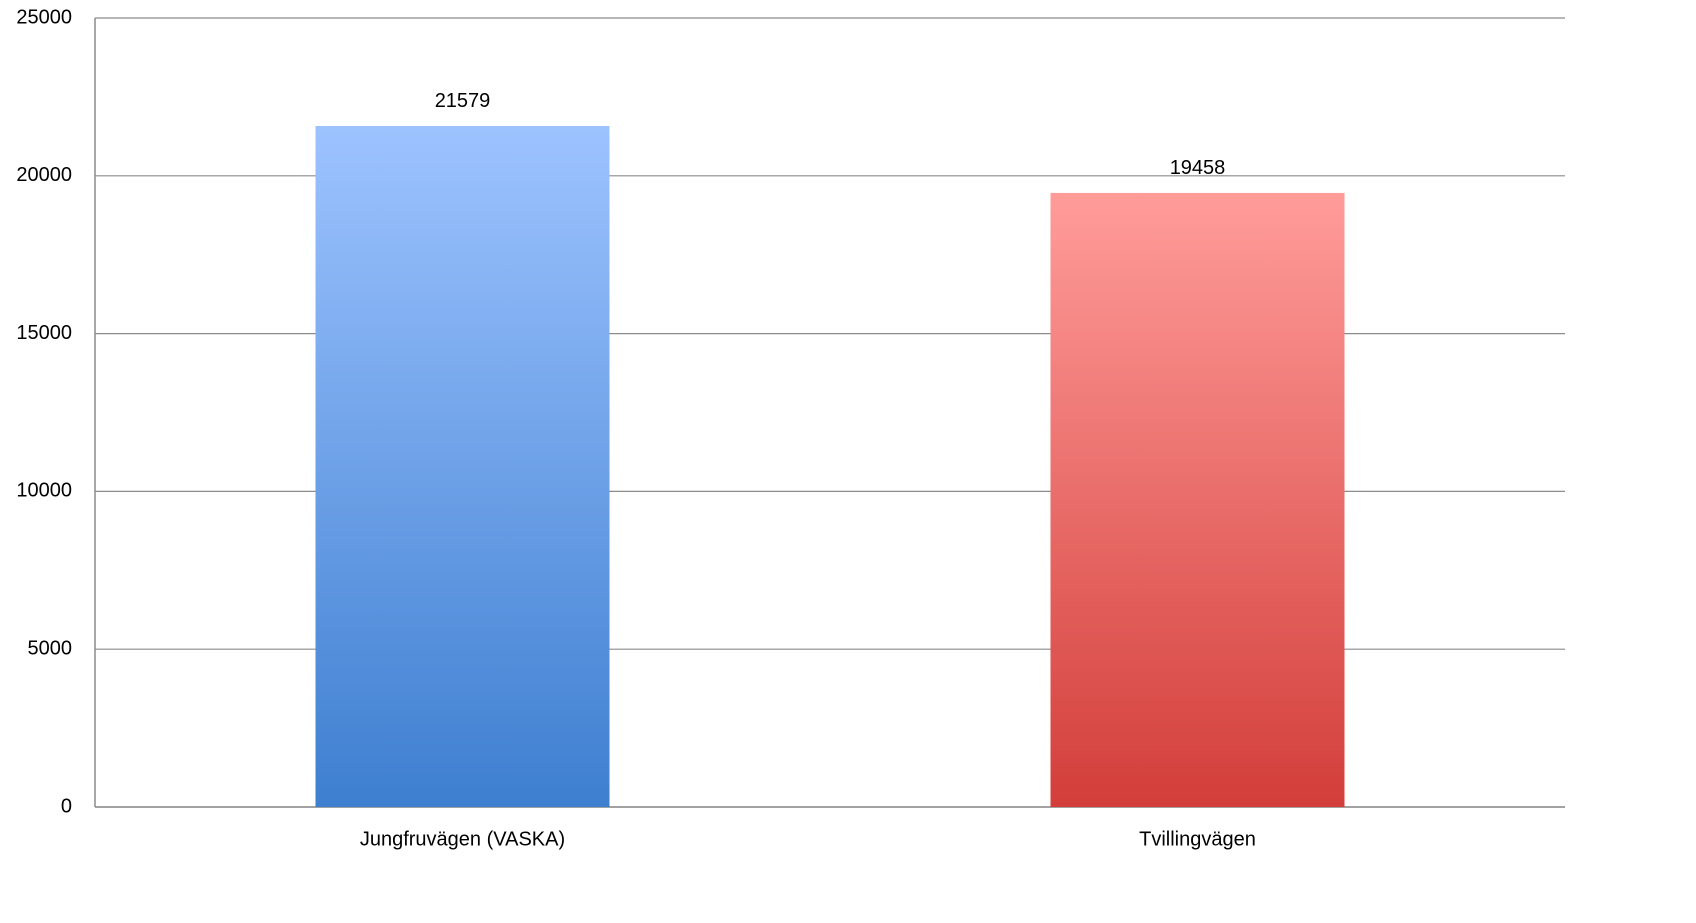  I want to click on value-label: 19458, so click(1198, 168).